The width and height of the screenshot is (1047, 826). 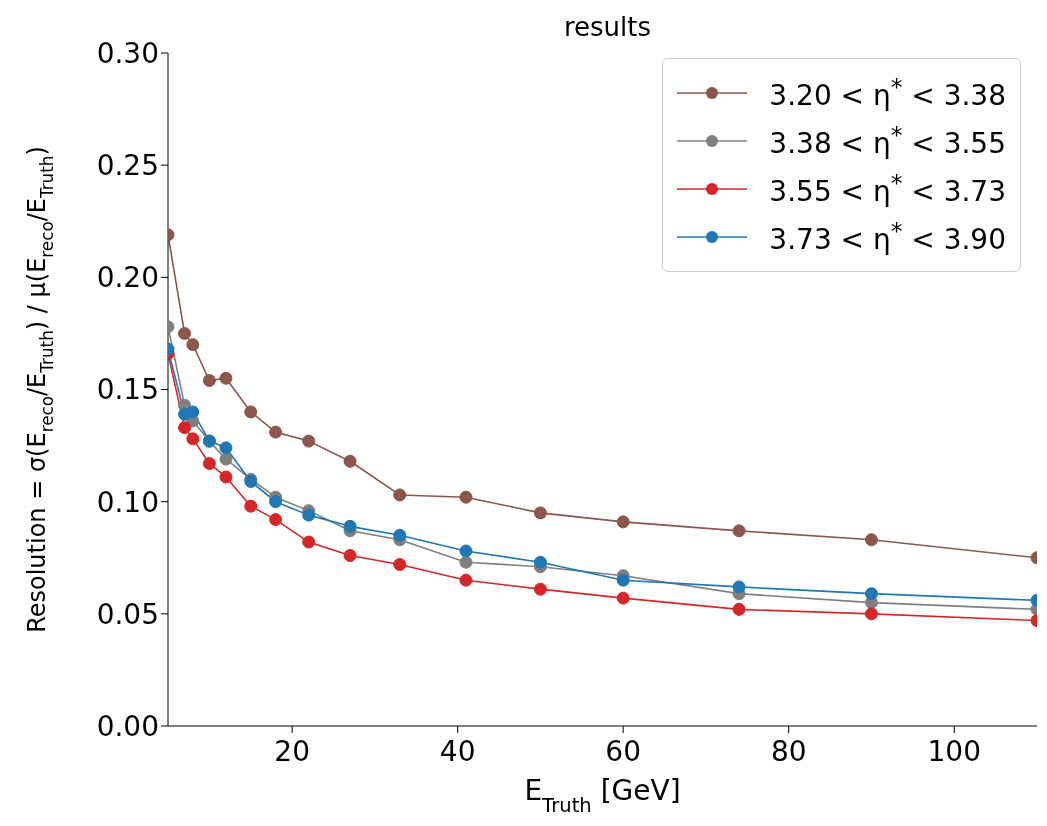 What do you see at coordinates (127, 166) in the screenshot?
I see `y-tick-label: 0.25` at bounding box center [127, 166].